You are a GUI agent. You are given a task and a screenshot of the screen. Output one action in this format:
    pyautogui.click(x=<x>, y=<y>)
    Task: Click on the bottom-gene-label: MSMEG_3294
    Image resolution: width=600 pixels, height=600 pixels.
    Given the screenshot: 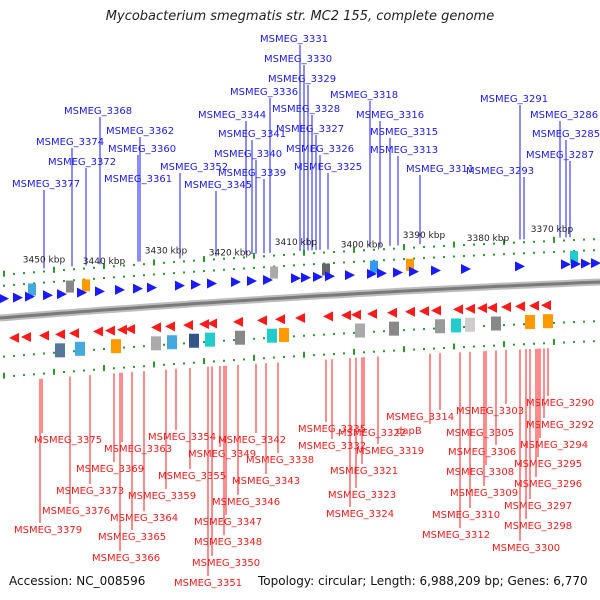 What is the action you would take?
    pyautogui.click(x=554, y=445)
    